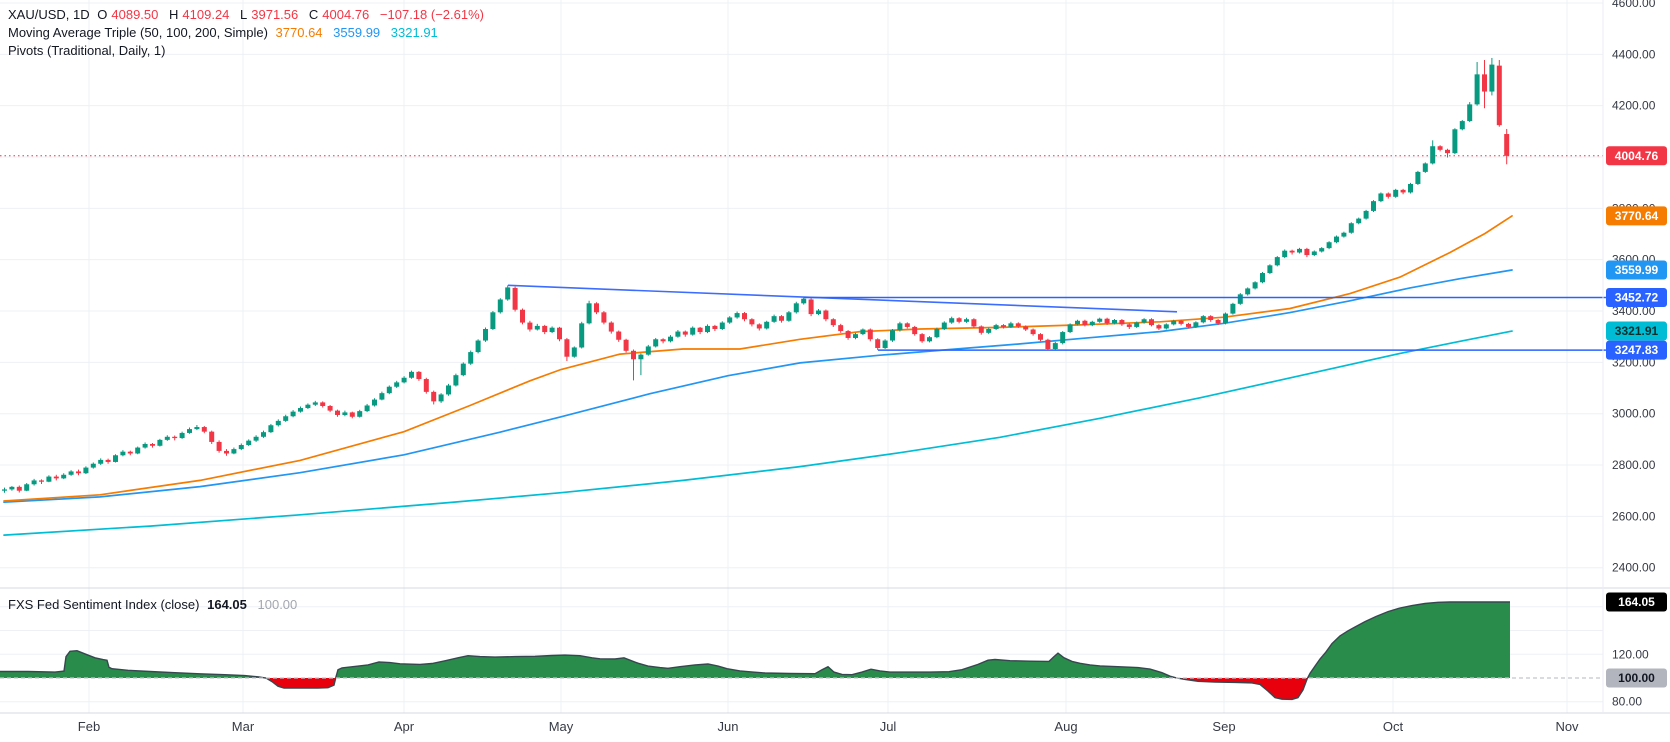  Describe the element at coordinates (275, 14) in the screenshot. I see `low-value: 3971.56` at that location.